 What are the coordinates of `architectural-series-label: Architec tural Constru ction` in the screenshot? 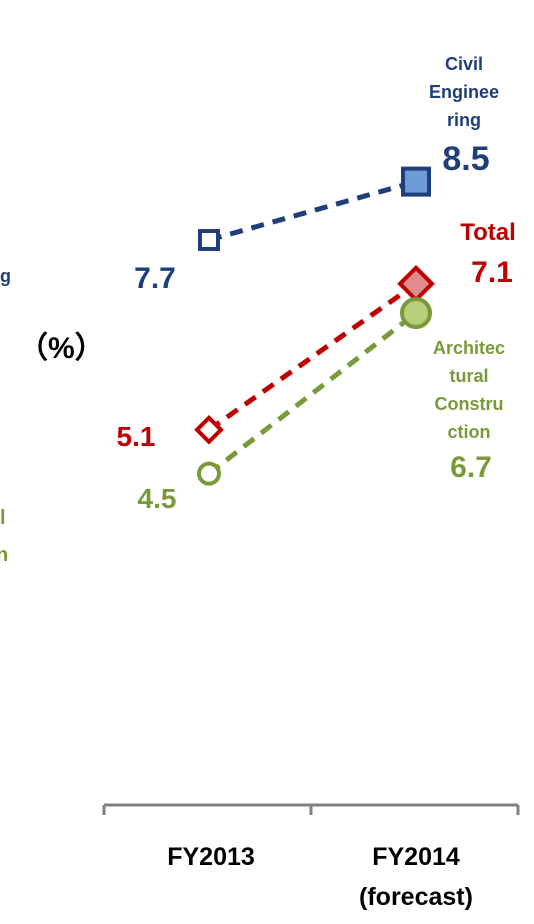 It's located at (469, 390).